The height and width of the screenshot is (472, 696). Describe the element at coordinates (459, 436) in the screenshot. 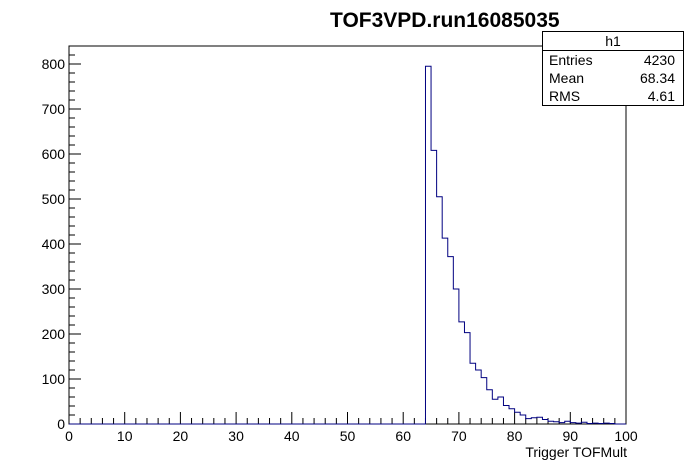

I see `x-tick-label: 70` at that location.